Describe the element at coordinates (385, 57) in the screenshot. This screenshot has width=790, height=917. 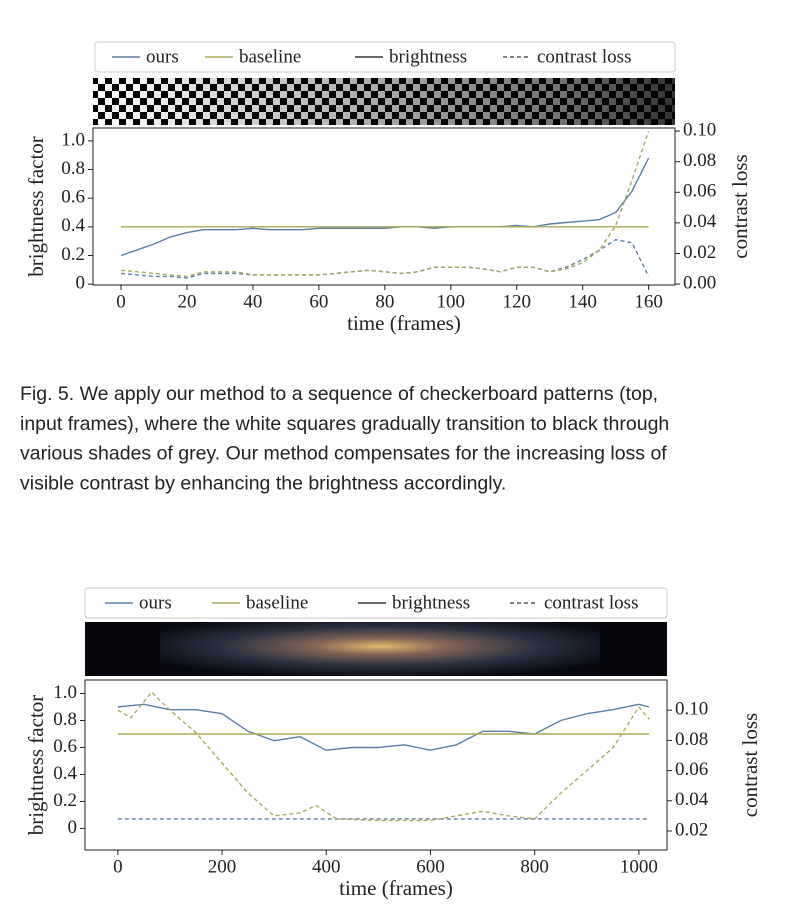
I see `legend-box` at that location.